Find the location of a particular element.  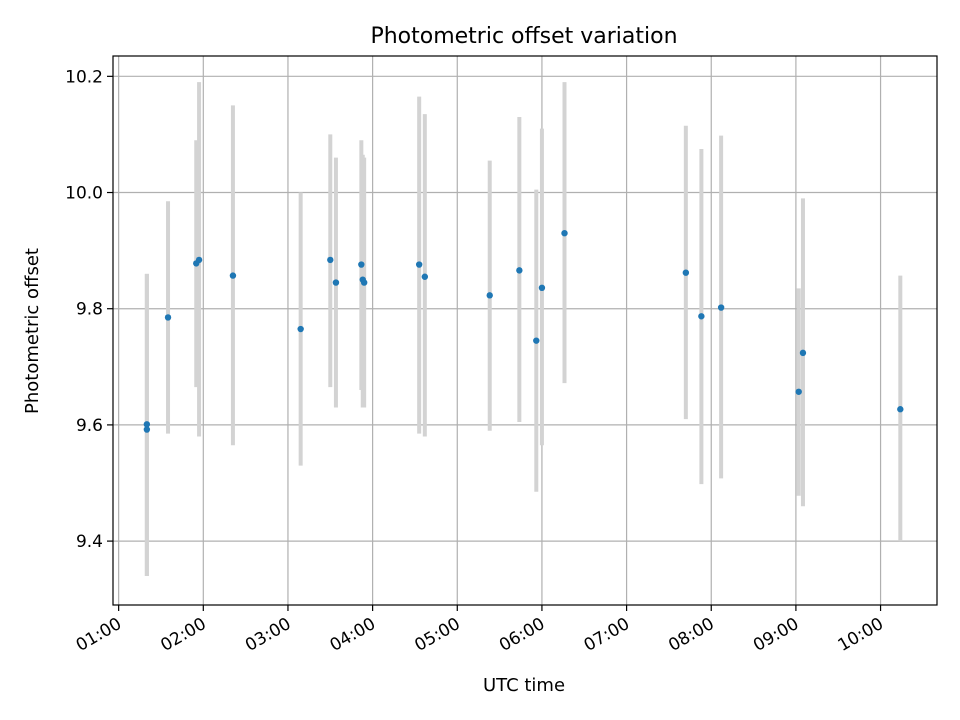

y-axis-ticks: 9.4 9.6 9.8 10.0 10.2 is located at coordinates (89, 309).